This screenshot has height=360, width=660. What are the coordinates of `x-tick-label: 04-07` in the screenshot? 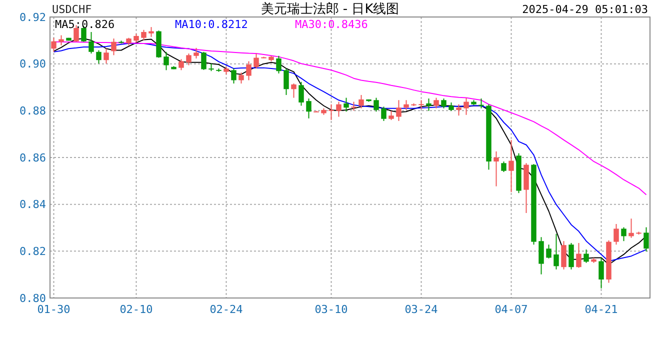 It's located at (511, 309).